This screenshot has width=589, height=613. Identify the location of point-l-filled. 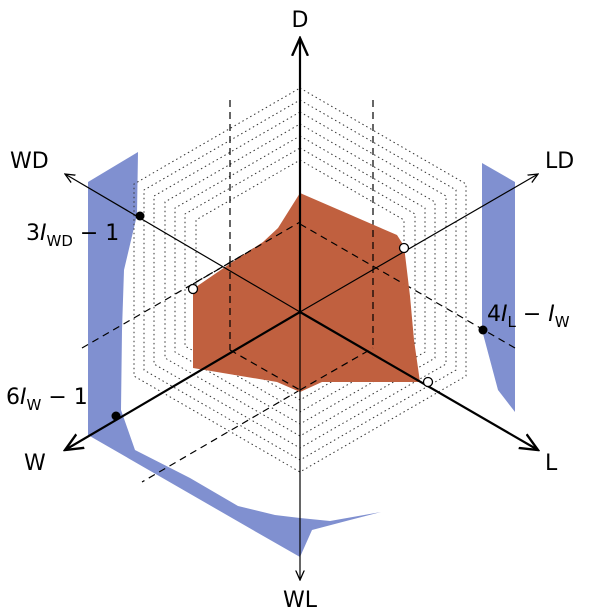
(483, 330).